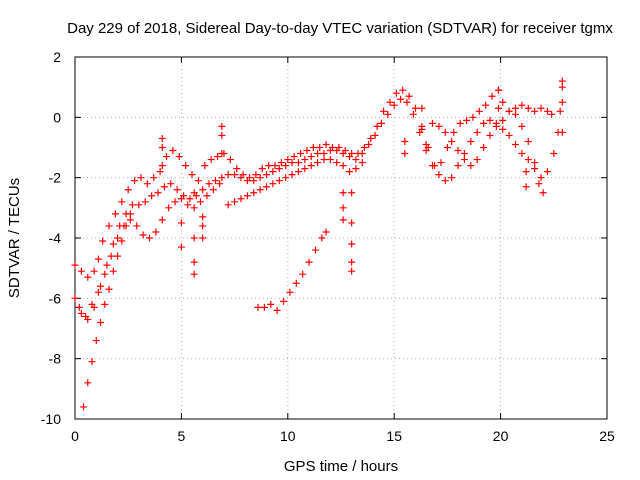  I want to click on x-tick-label: 15, so click(394, 436).